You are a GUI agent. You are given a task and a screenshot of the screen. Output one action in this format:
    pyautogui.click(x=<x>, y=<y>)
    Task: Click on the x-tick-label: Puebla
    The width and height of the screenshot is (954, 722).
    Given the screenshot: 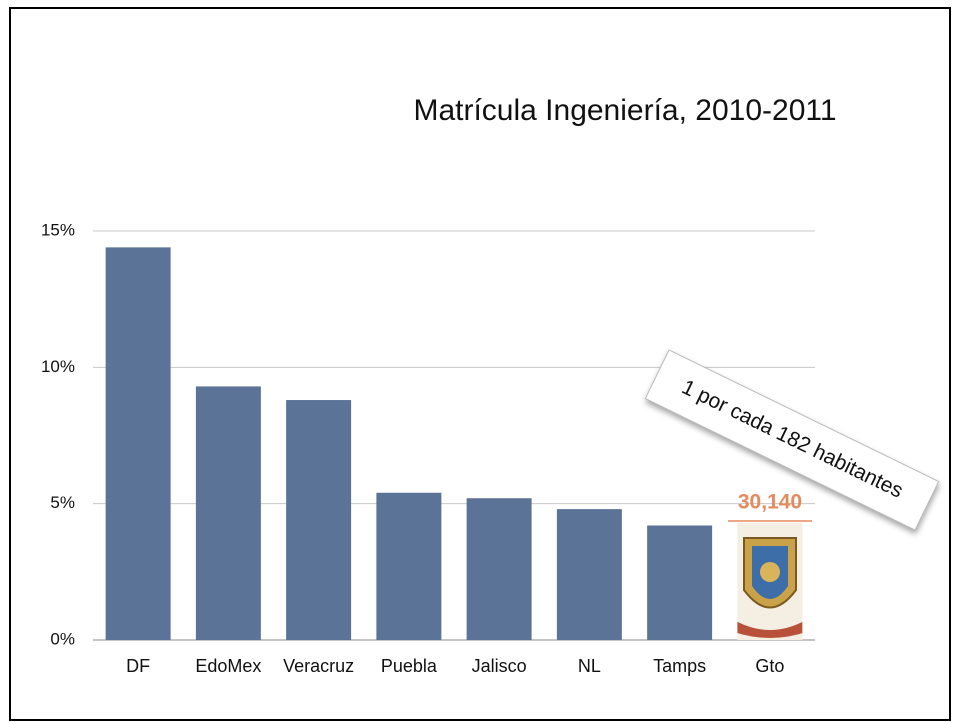 What is the action you would take?
    pyautogui.click(x=409, y=666)
    